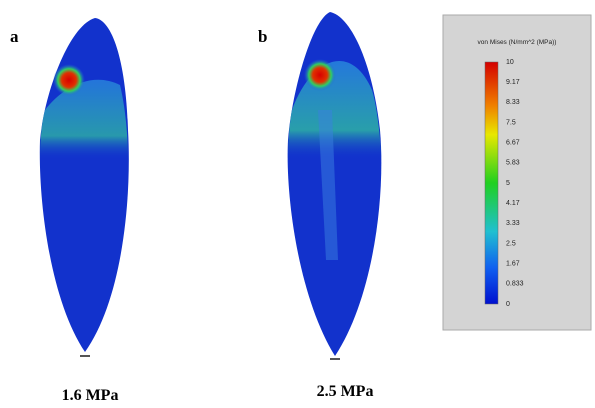  Describe the element at coordinates (513, 223) in the screenshot. I see `legend-tick-label: 3.33` at that location.